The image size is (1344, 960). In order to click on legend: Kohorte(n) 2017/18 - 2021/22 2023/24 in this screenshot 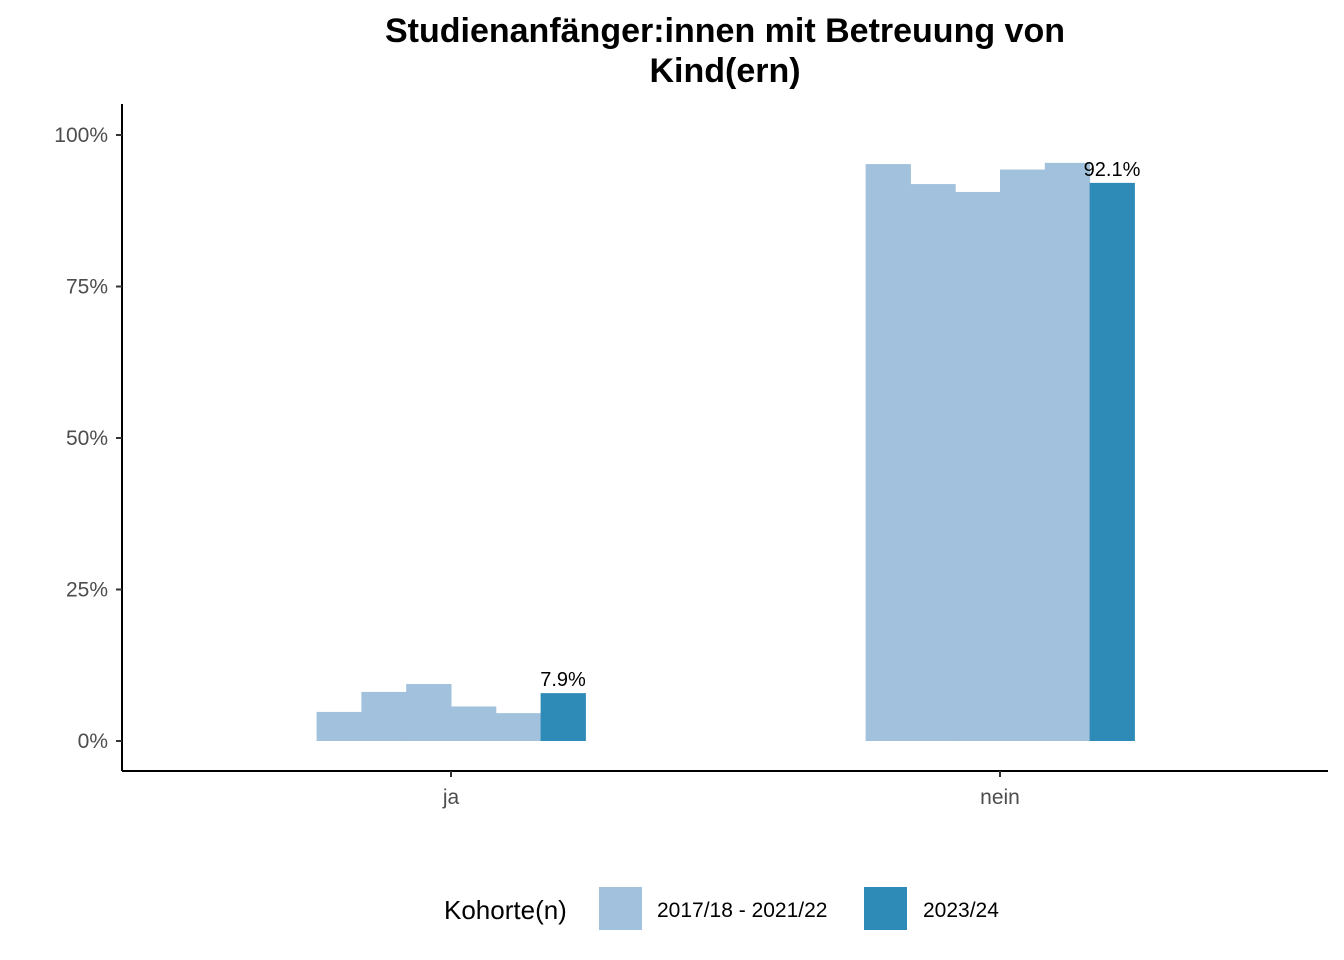, I will do `click(721, 908)`.